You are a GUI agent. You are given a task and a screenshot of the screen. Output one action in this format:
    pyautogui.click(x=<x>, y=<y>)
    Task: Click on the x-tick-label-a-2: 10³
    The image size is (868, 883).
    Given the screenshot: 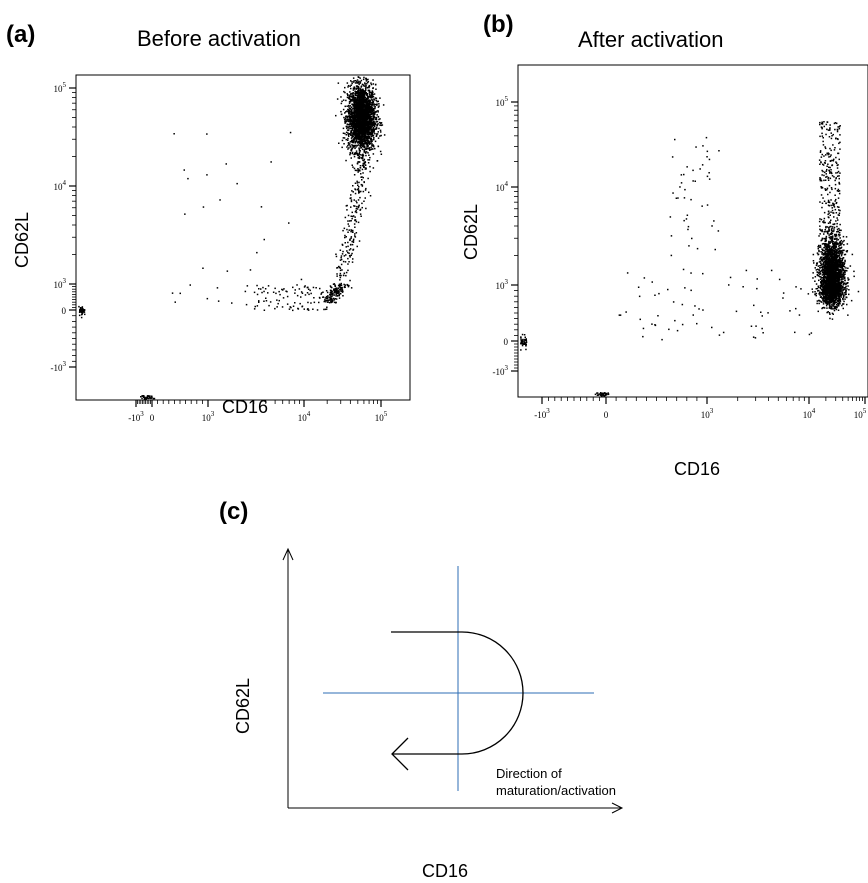 What is the action you would take?
    pyautogui.click(x=208, y=416)
    